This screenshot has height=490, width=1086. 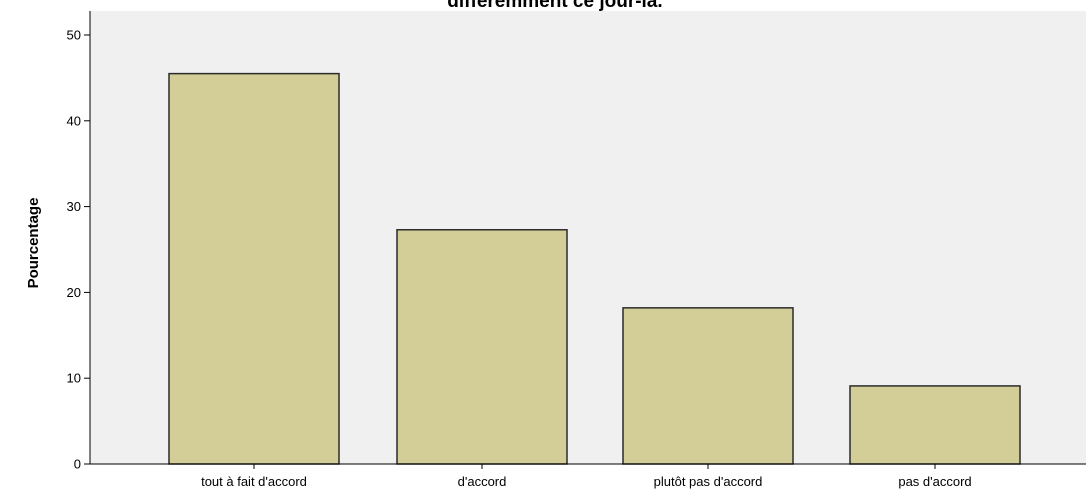 I want to click on x-tick-label: d'accord, so click(x=482, y=481).